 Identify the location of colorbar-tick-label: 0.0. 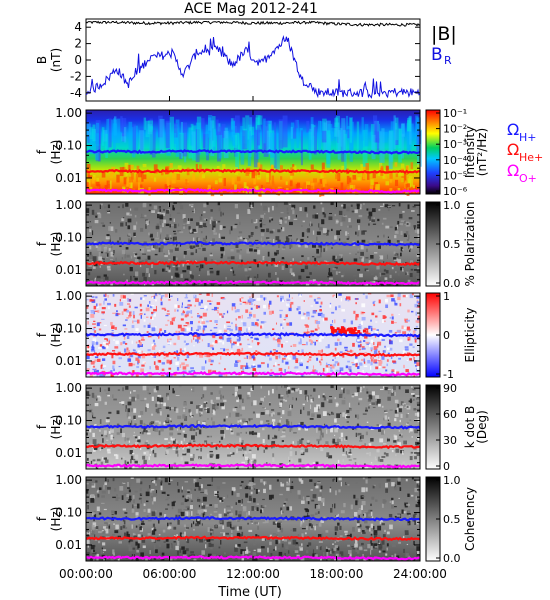
(452, 283).